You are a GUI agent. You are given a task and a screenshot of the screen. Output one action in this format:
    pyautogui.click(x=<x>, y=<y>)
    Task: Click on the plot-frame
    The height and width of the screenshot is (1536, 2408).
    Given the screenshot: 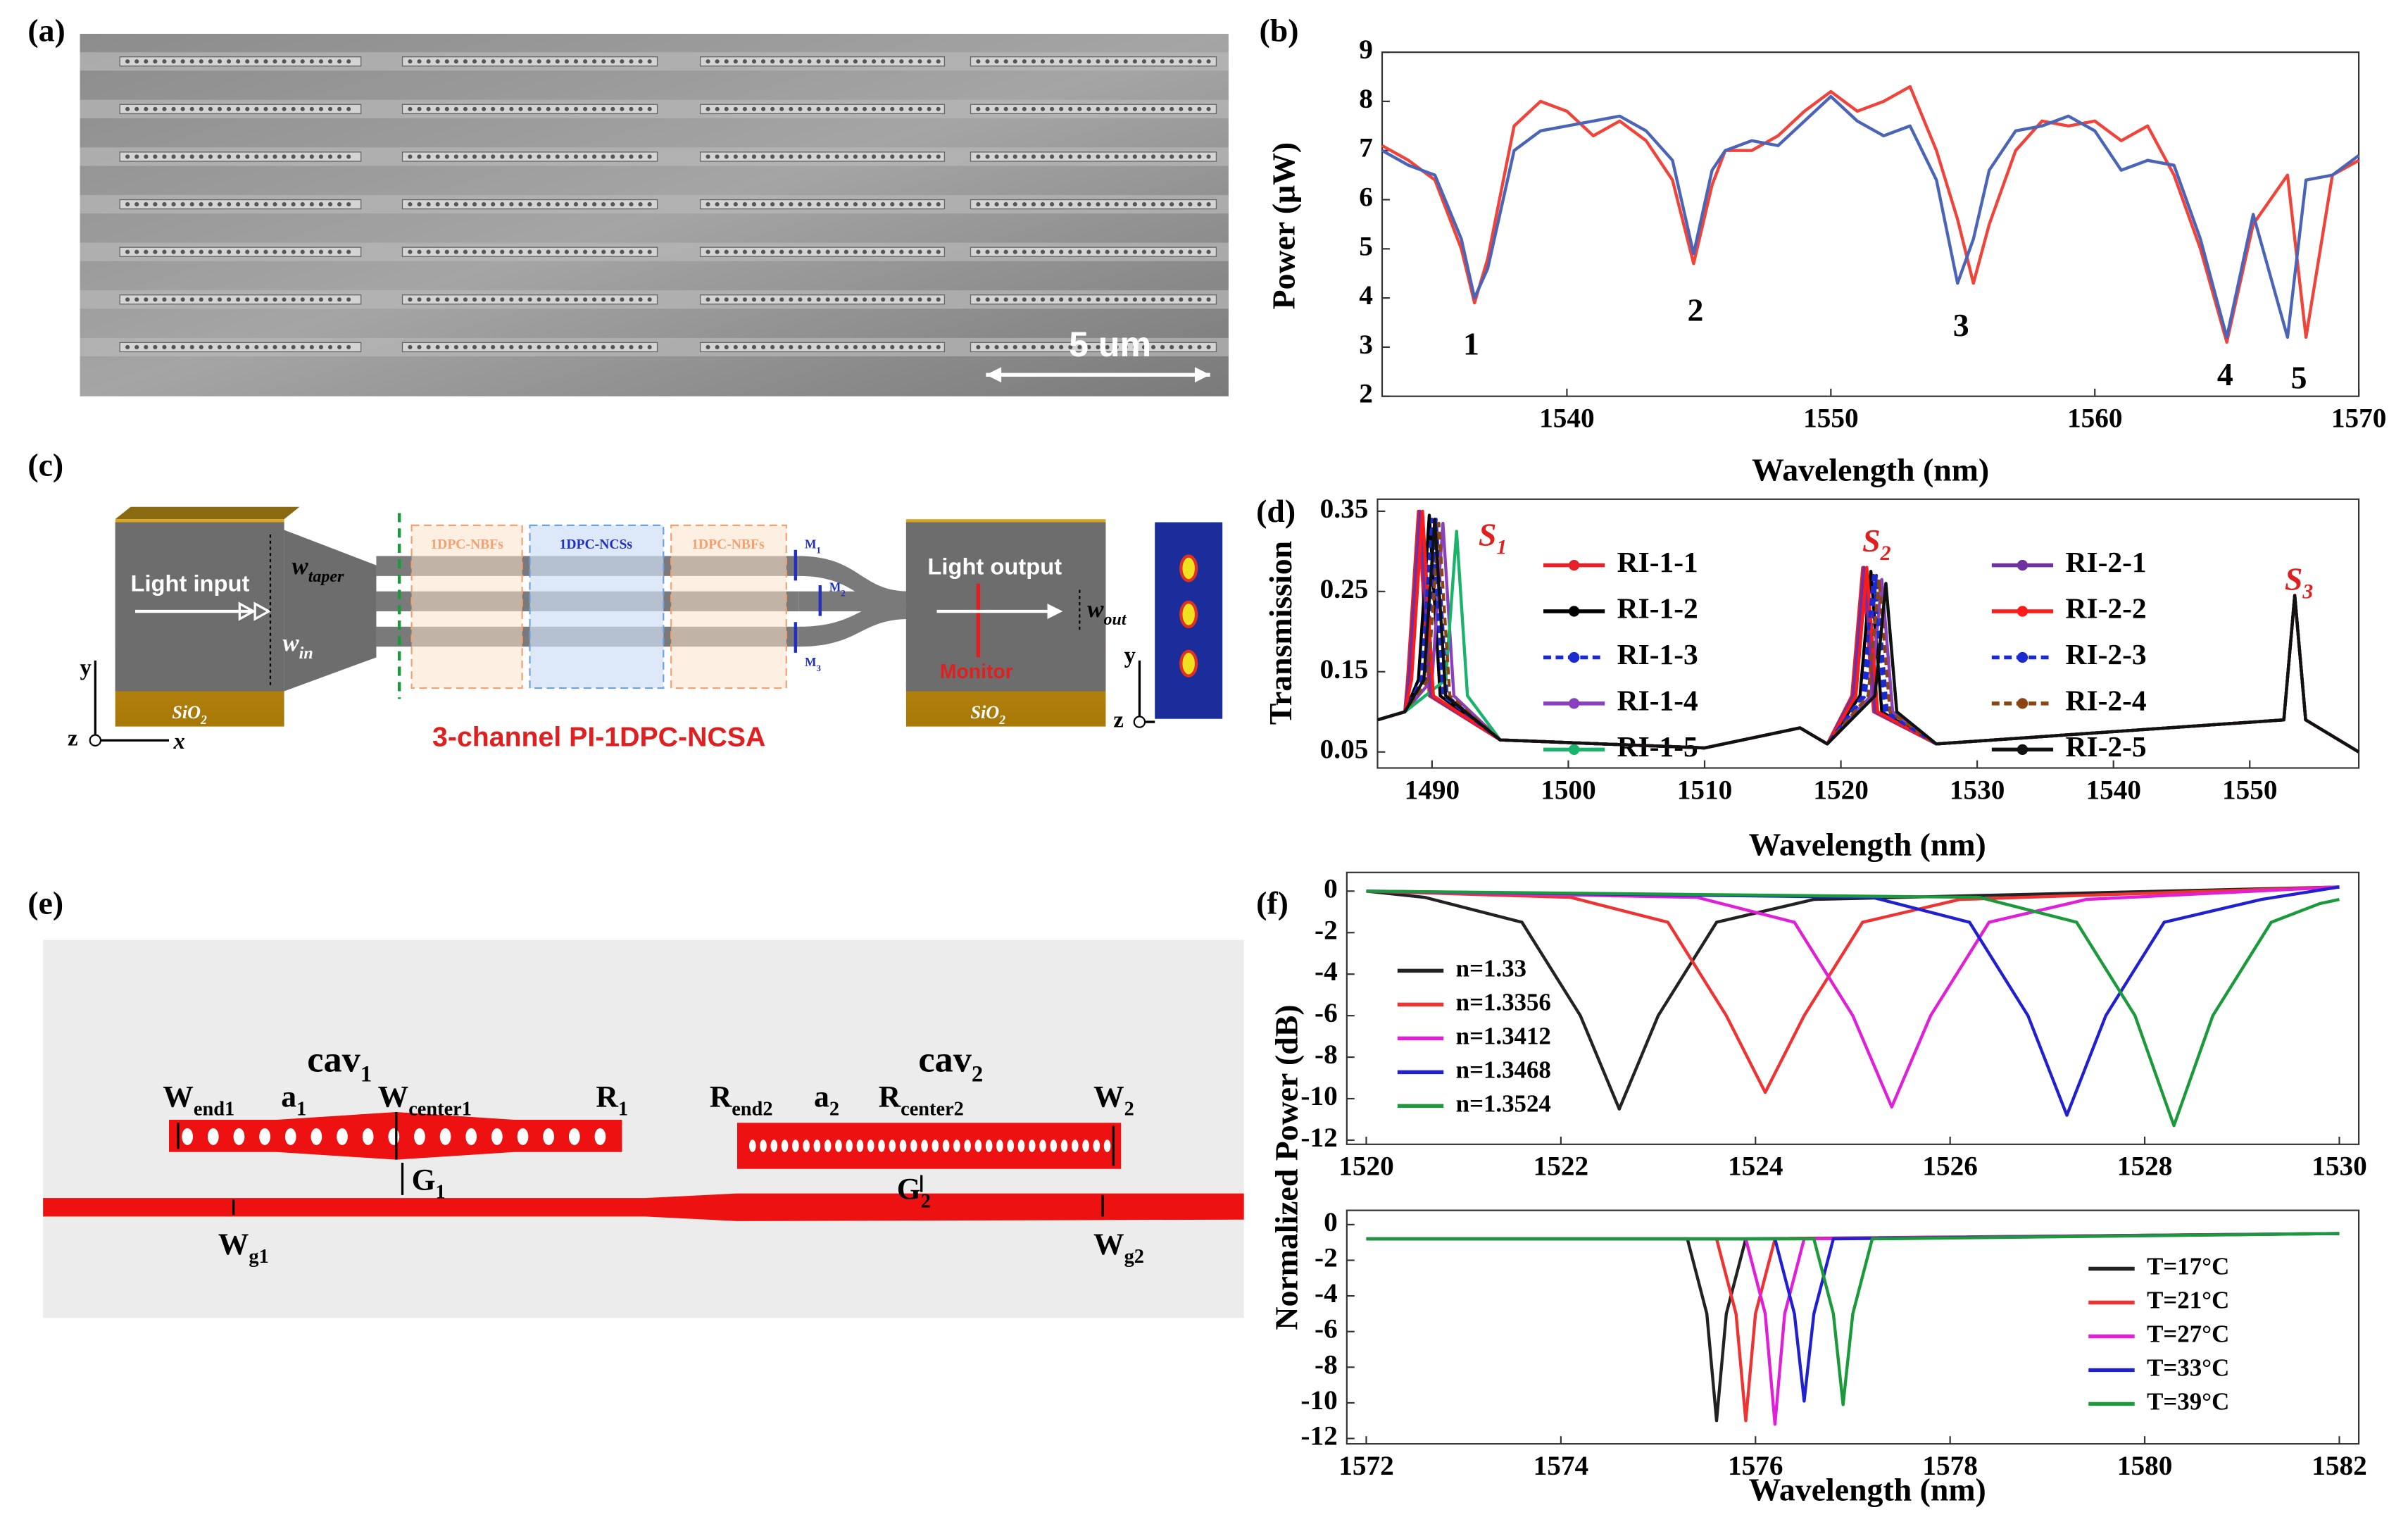 What is the action you would take?
    pyautogui.click(x=1870, y=224)
    